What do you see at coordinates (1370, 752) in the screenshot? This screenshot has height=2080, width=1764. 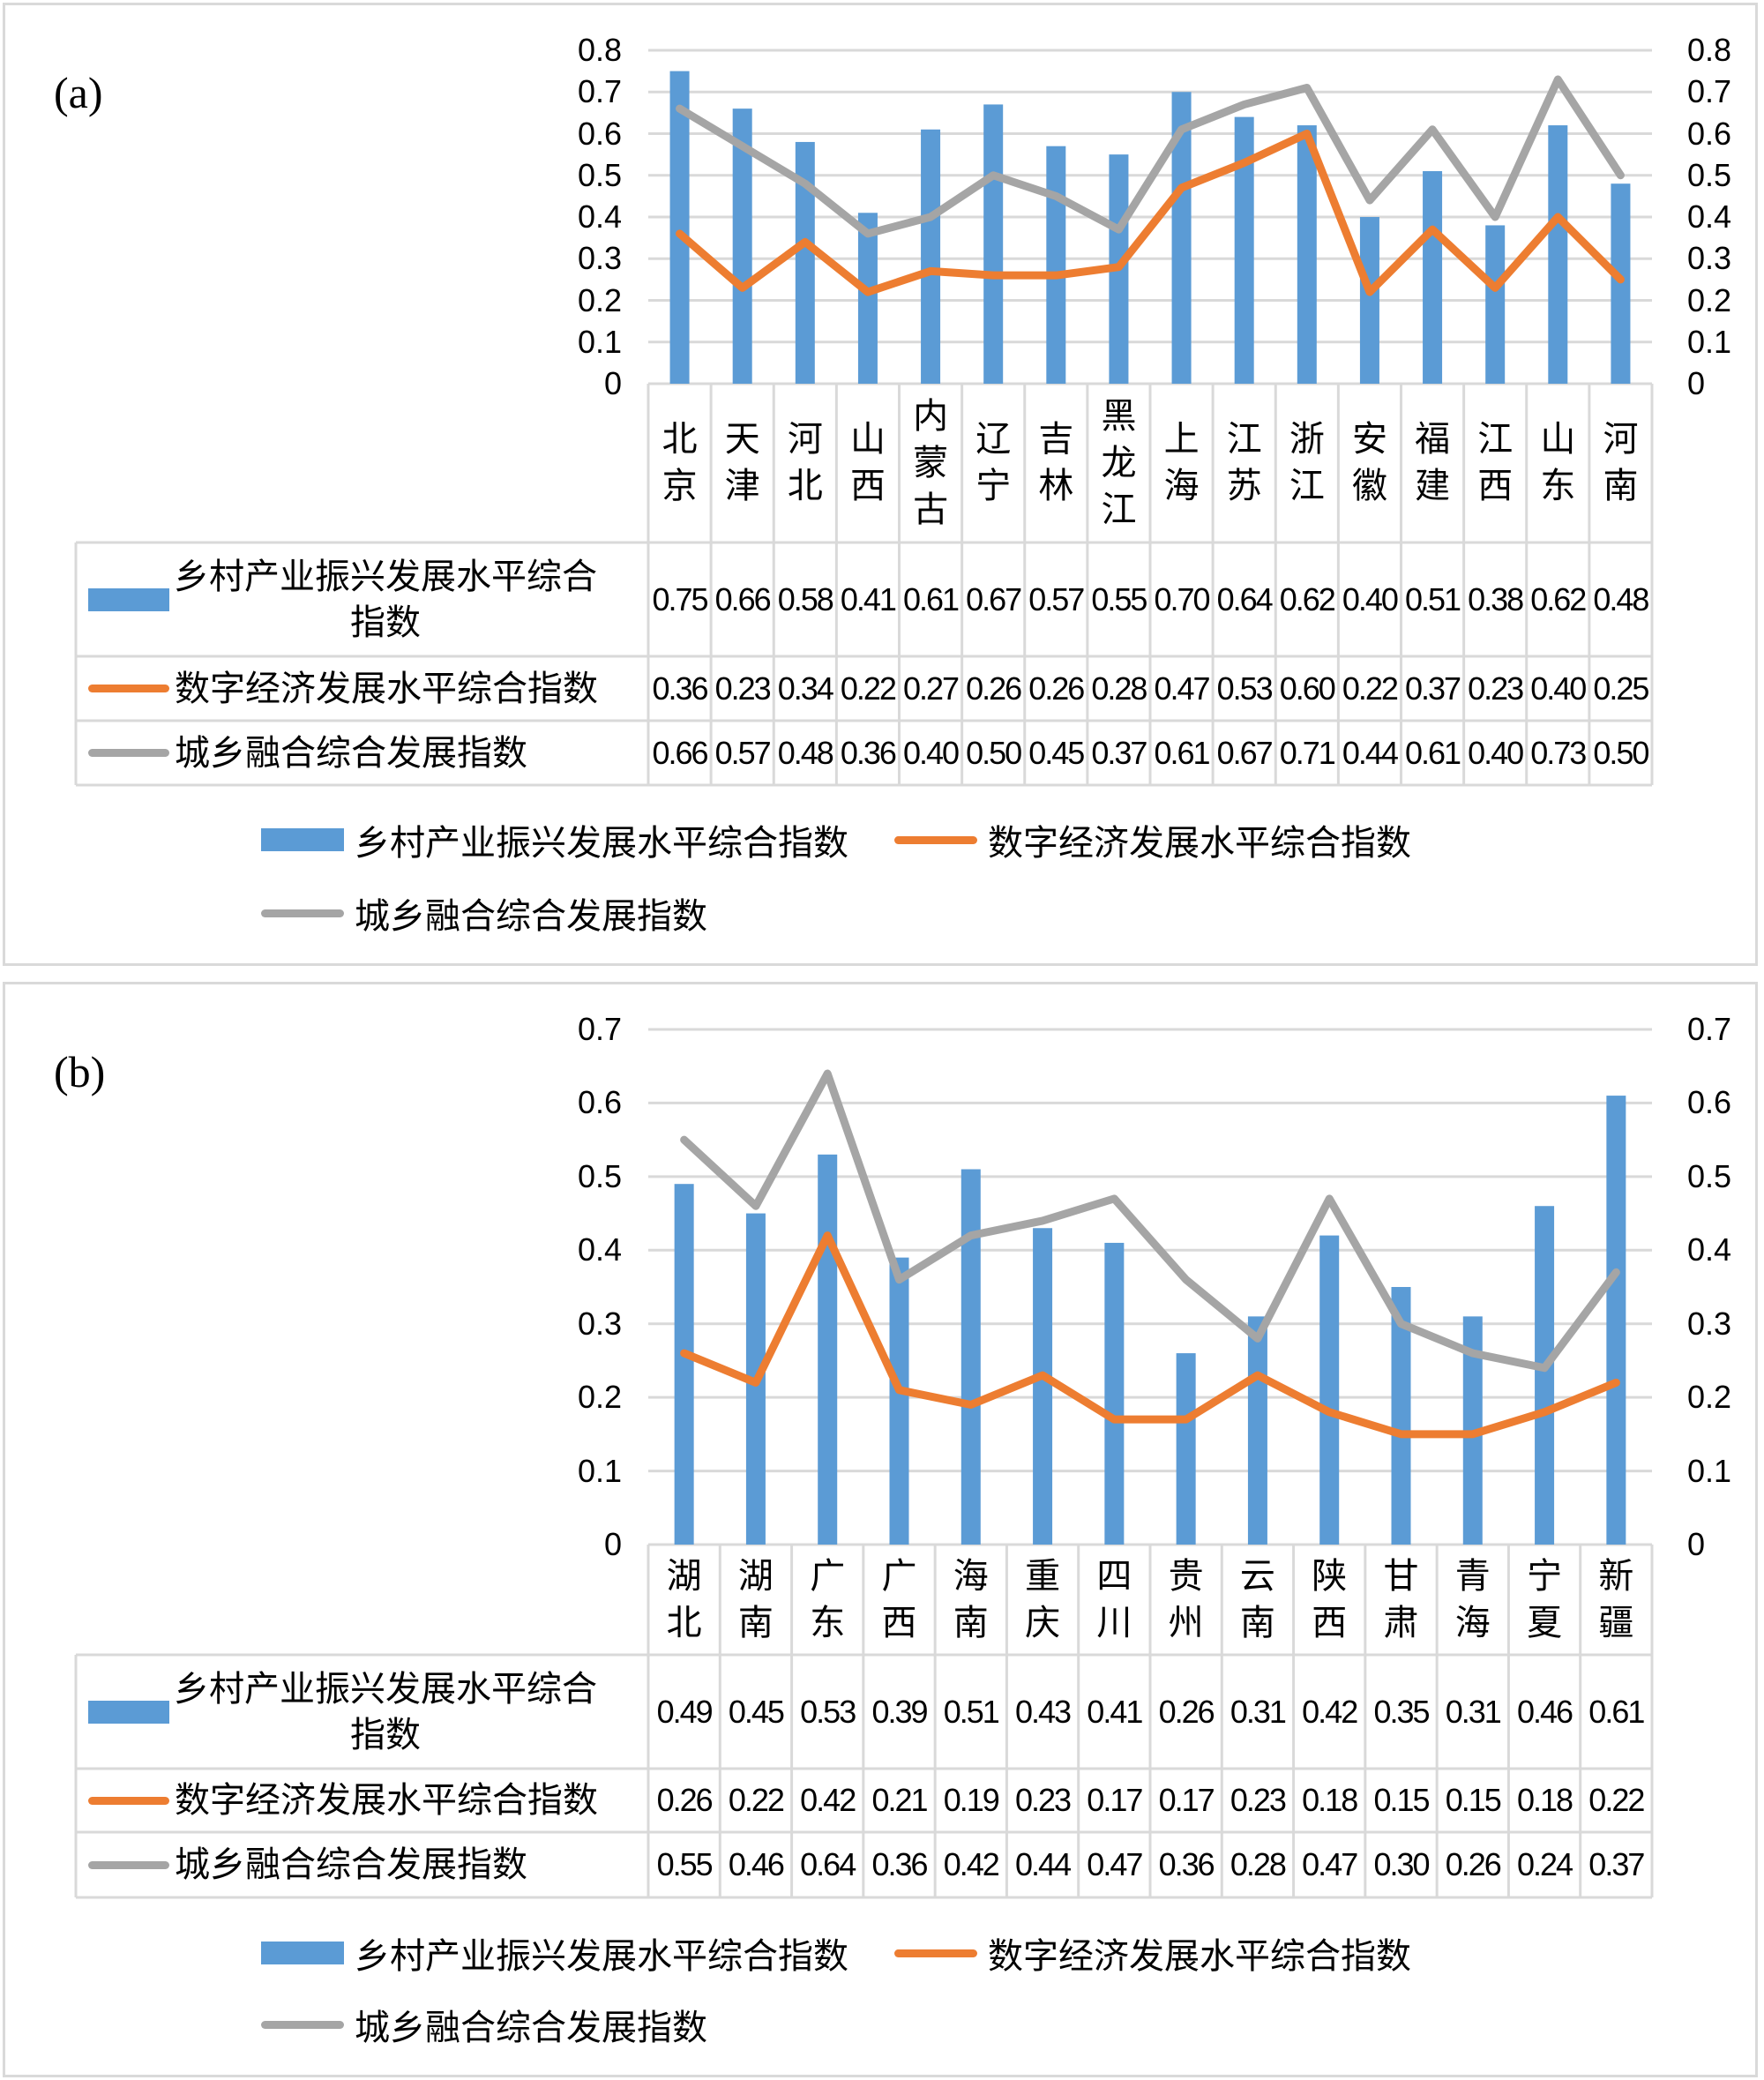 I see `table-value: 0.44` at bounding box center [1370, 752].